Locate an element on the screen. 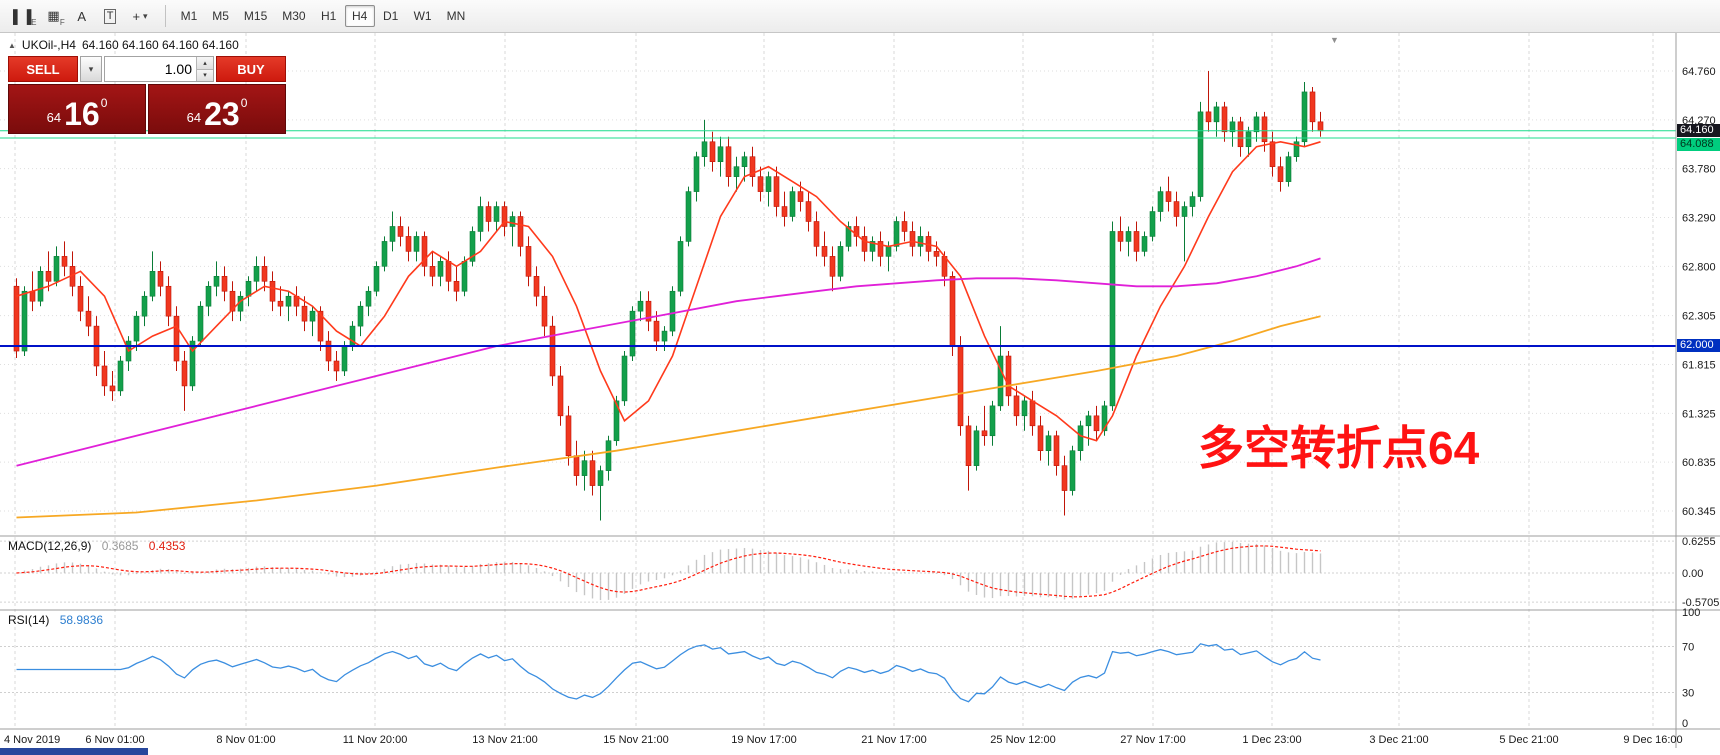 The width and height of the screenshot is (1720, 755). macd-value: 0.3685 is located at coordinates (120, 546).